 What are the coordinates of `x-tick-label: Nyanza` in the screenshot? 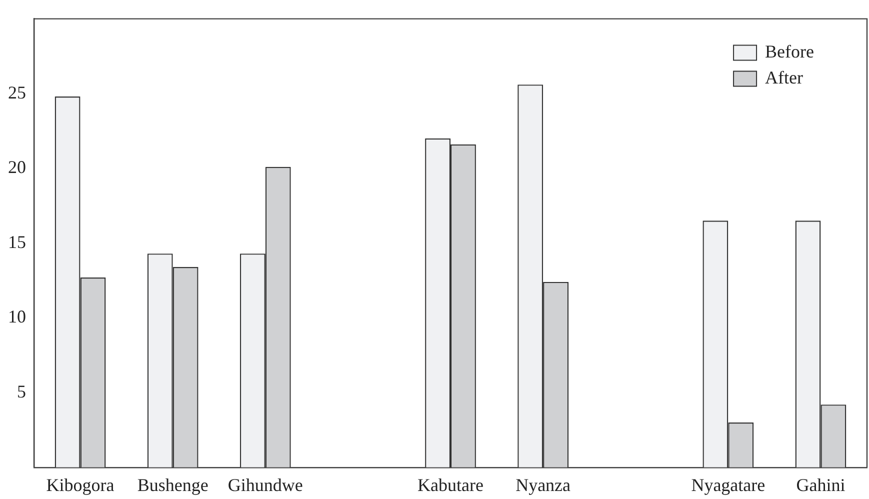 It's located at (543, 484).